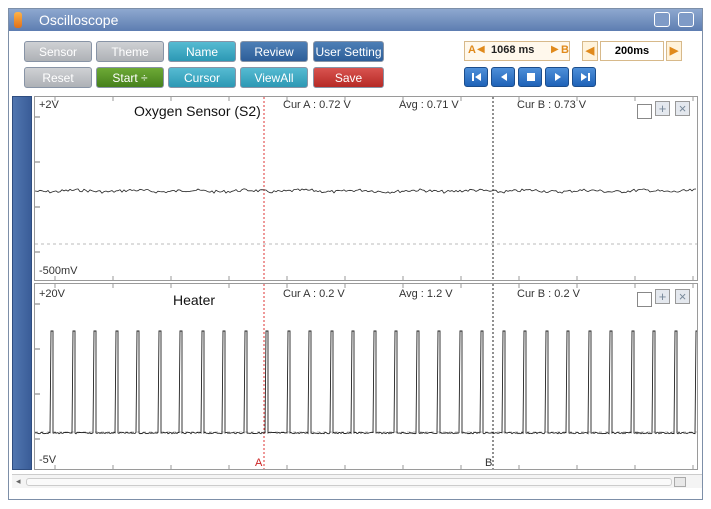  Describe the element at coordinates (202, 51) in the screenshot. I see `name-button: Name` at that location.